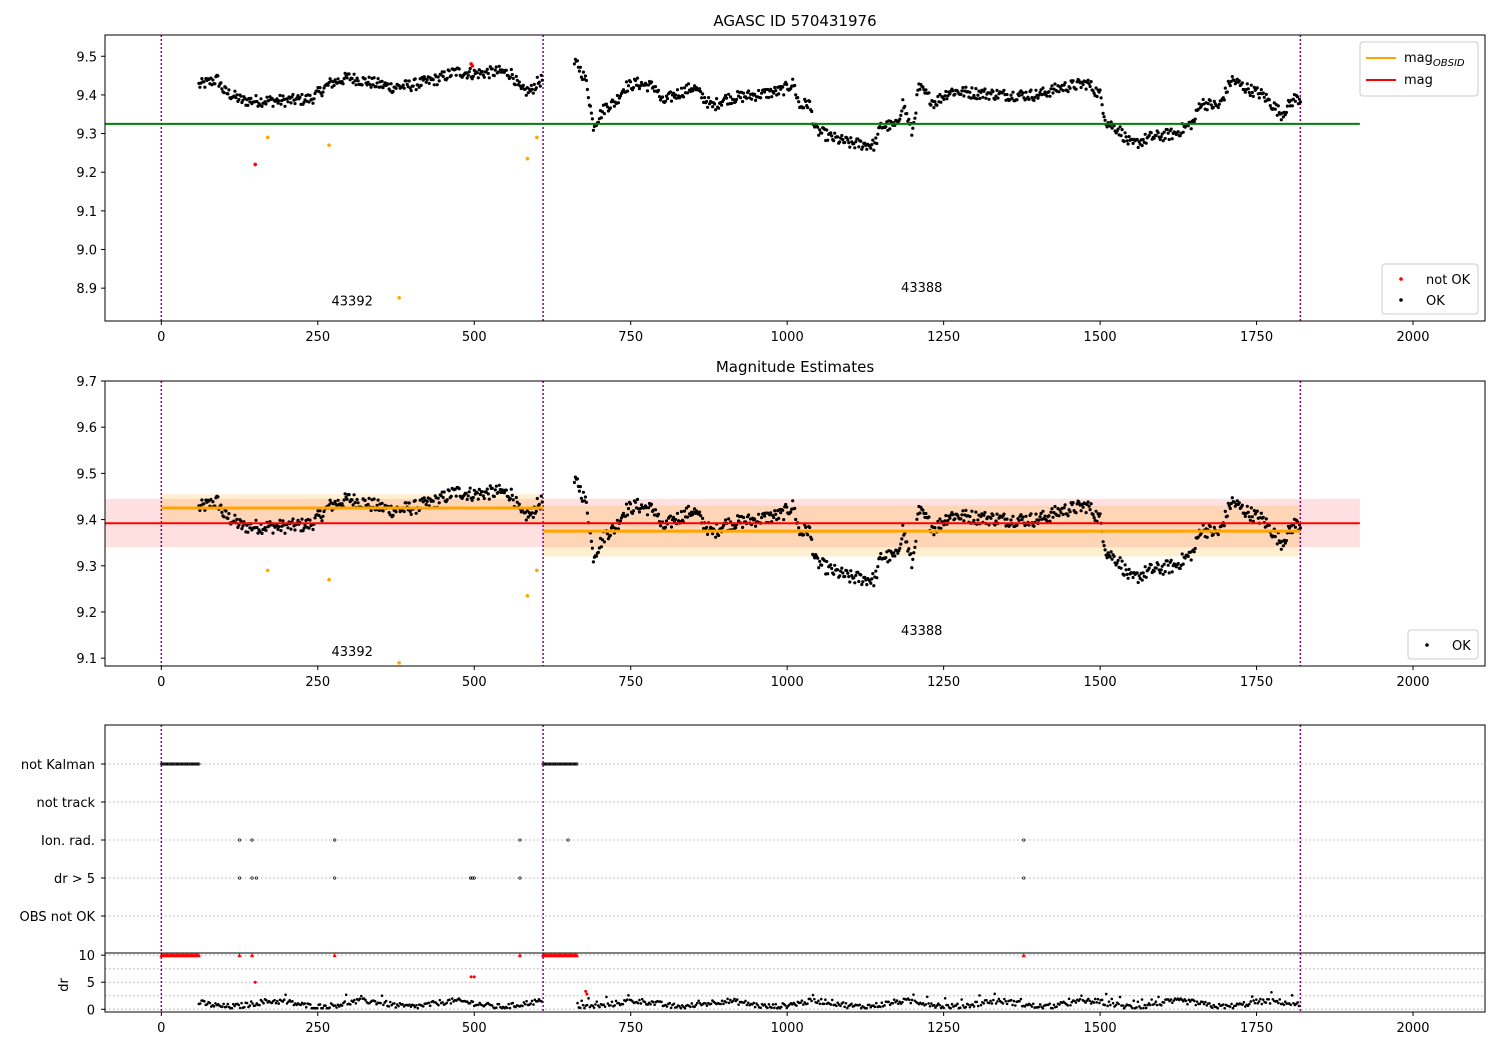  What do you see at coordinates (86, 956) in the screenshot?
I see `p3-dr-ytick-label: 10` at bounding box center [86, 956].